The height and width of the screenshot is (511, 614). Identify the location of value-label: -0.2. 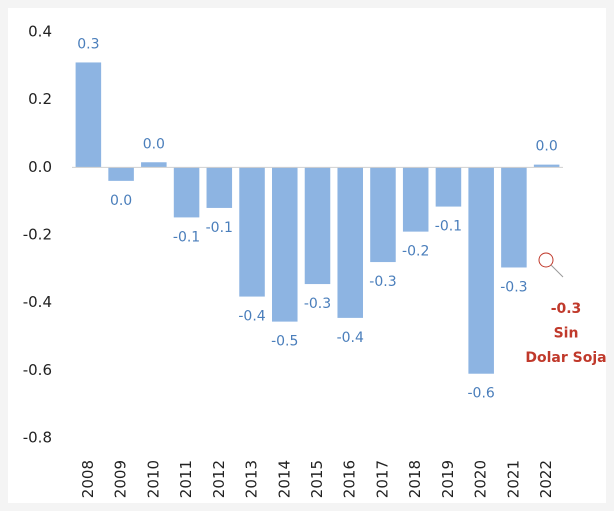
(415, 252).